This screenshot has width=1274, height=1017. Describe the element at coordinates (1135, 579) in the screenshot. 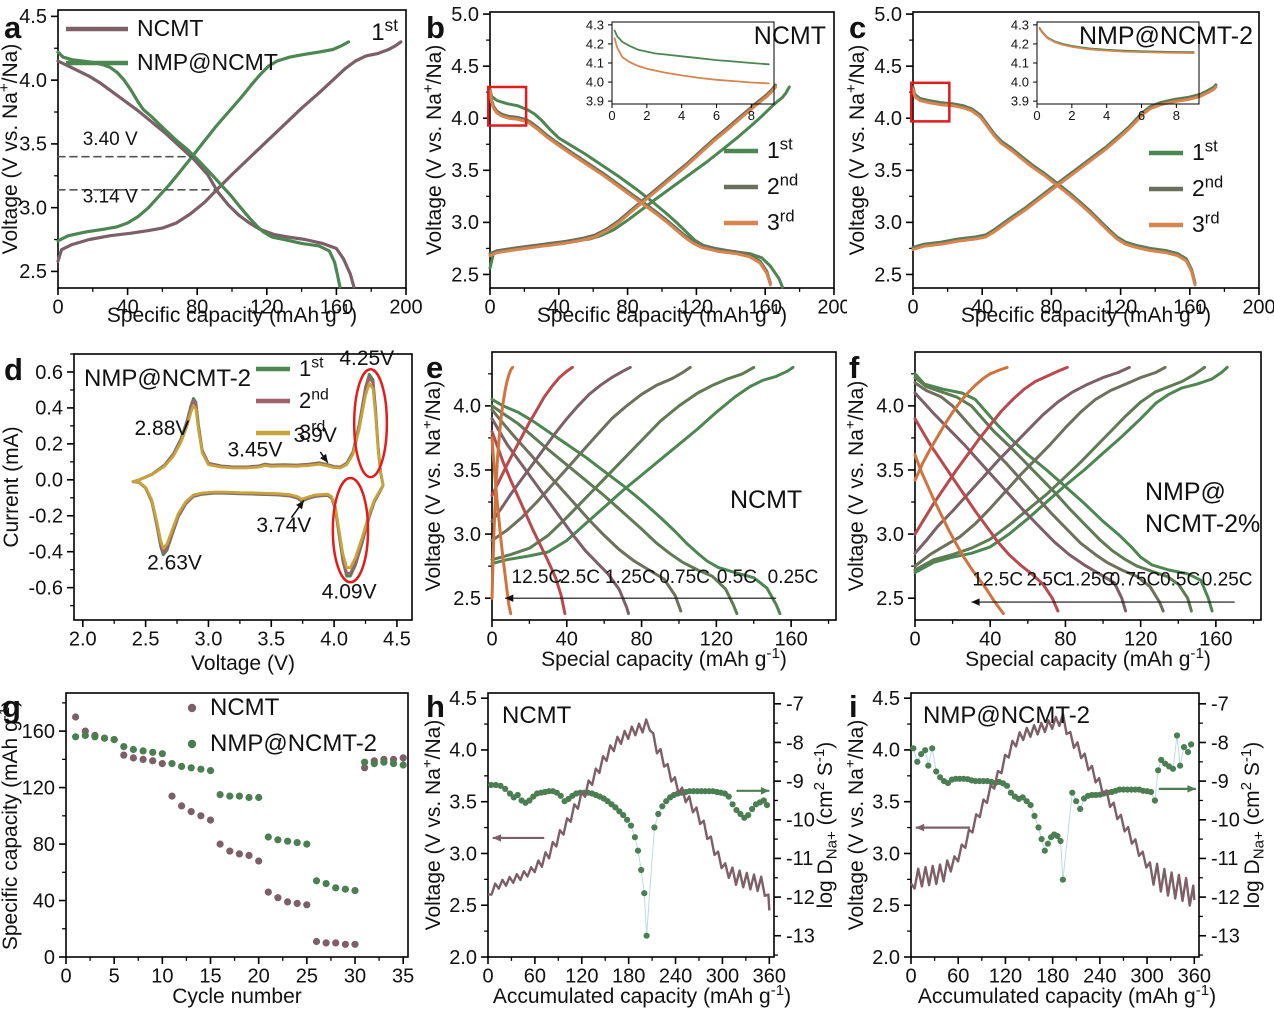

I see `annotation: 0.75C` at that location.